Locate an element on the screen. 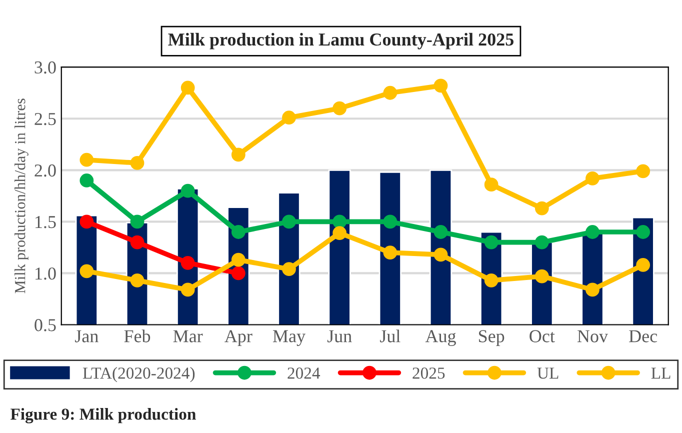 The height and width of the screenshot is (433, 682). caption: Figure 9: Milk production is located at coordinates (103, 416).